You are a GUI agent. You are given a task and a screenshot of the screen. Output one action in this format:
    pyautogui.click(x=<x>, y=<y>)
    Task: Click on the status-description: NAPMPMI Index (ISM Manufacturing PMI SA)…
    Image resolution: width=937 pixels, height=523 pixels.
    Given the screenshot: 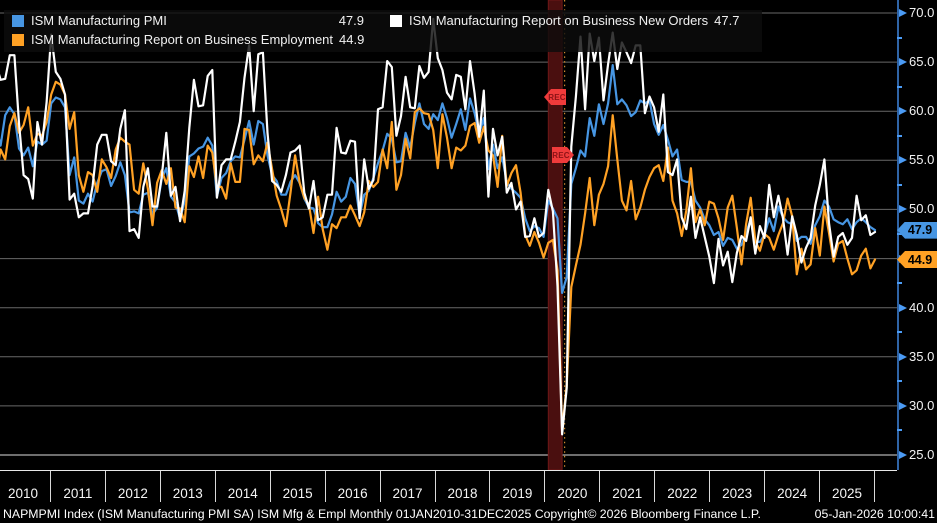 What is the action you would take?
    pyautogui.click(x=382, y=514)
    